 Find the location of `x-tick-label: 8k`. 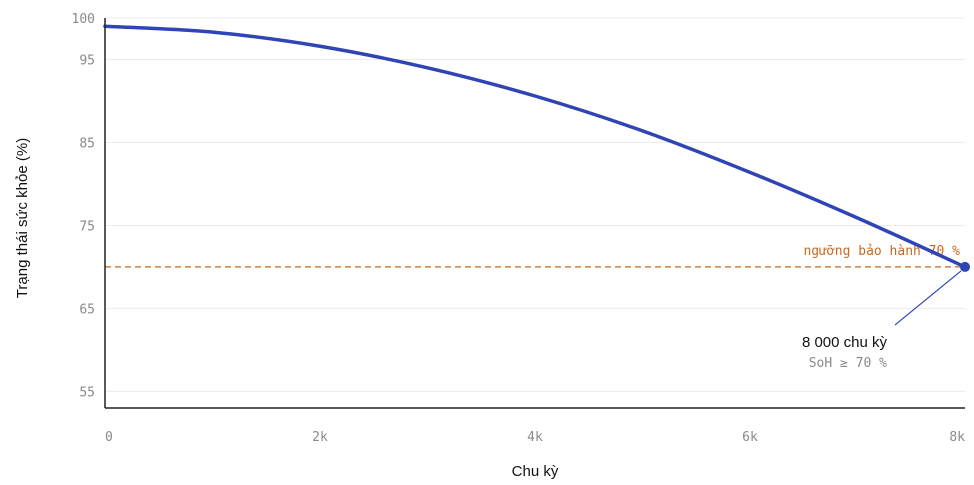

x-tick-label: 8k is located at coordinates (957, 437).